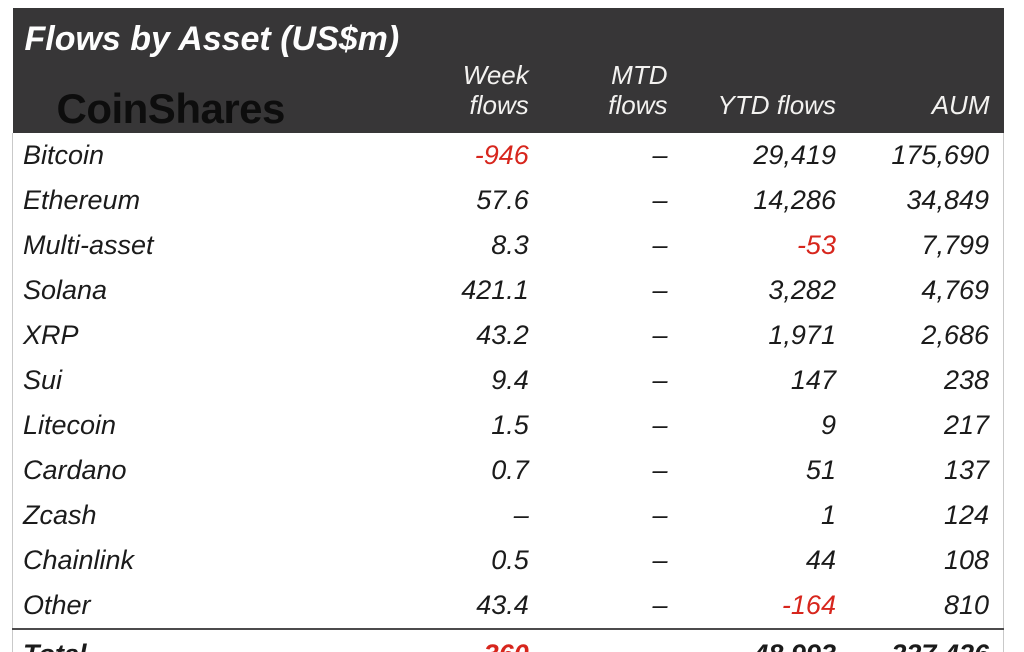 The width and height of the screenshot is (1024, 652). I want to click on table-row: Litecoin 1.5 – 9 217, so click(507, 425).